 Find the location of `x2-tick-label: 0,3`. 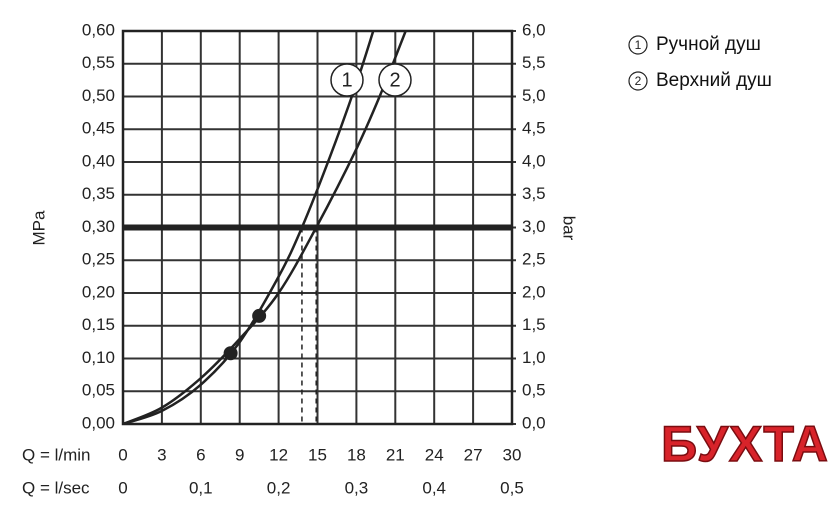

x2-tick-label: 0,3 is located at coordinates (357, 487).